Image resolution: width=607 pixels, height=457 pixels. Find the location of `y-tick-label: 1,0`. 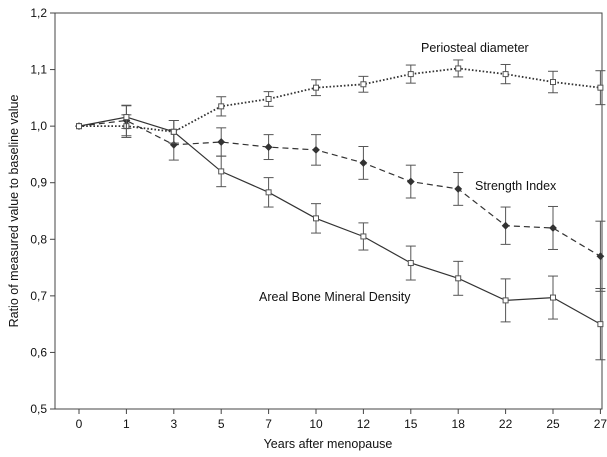

y-tick-label: 1,0 is located at coordinates (38, 126).